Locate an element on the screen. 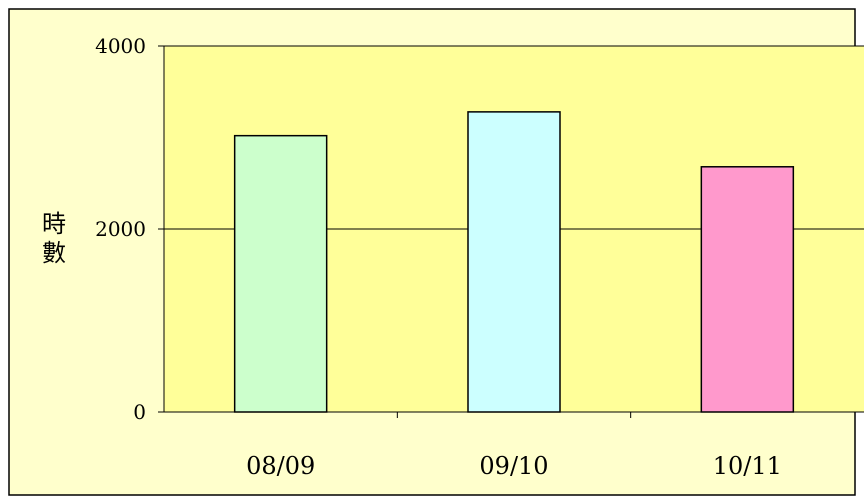 This screenshot has width=864, height=502. x-tick-label-09-10: 09/10 is located at coordinates (513, 466).